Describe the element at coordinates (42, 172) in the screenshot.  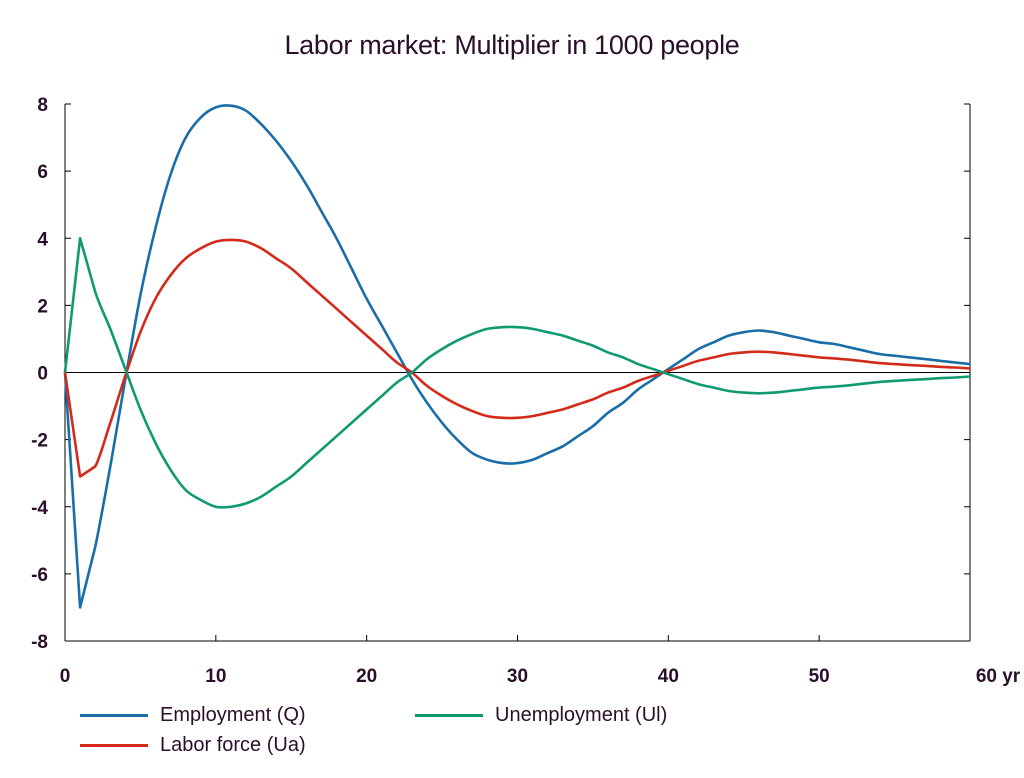
I see `y-tick-label: 6` at that location.